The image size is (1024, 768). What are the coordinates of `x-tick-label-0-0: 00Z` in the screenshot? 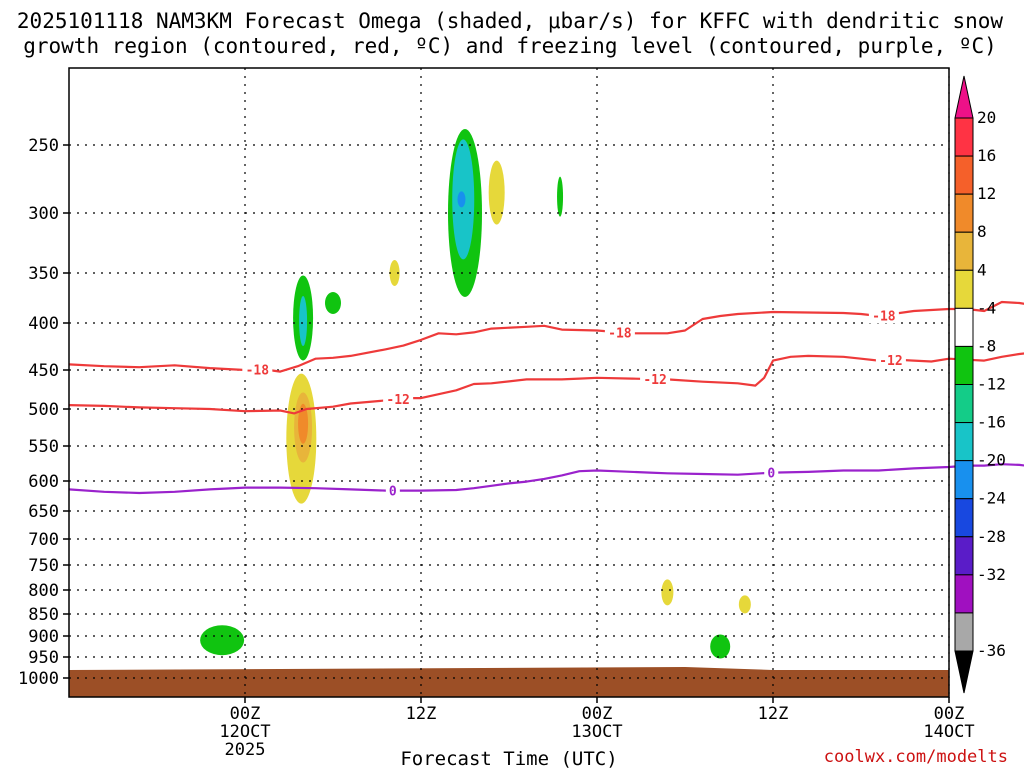 It's located at (245, 714).